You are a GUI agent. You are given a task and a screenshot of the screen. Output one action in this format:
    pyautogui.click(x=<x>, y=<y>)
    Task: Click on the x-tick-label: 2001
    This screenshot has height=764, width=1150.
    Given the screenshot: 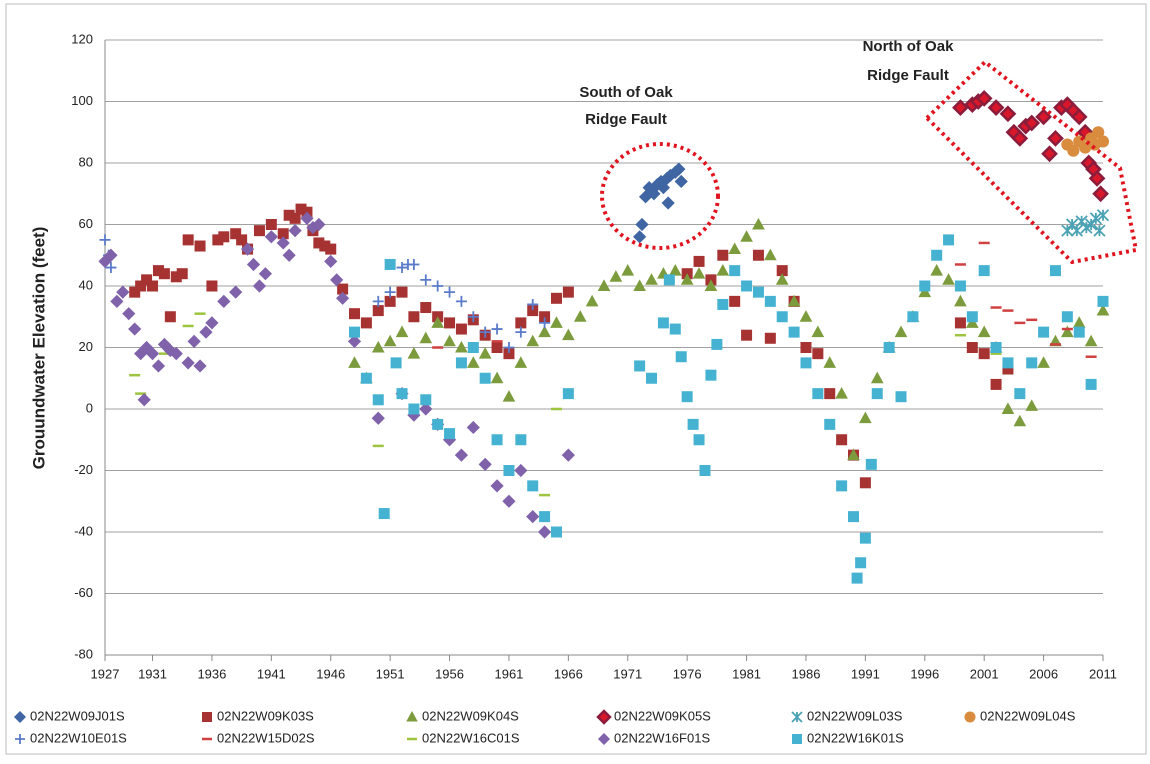 What is the action you would take?
    pyautogui.click(x=984, y=673)
    